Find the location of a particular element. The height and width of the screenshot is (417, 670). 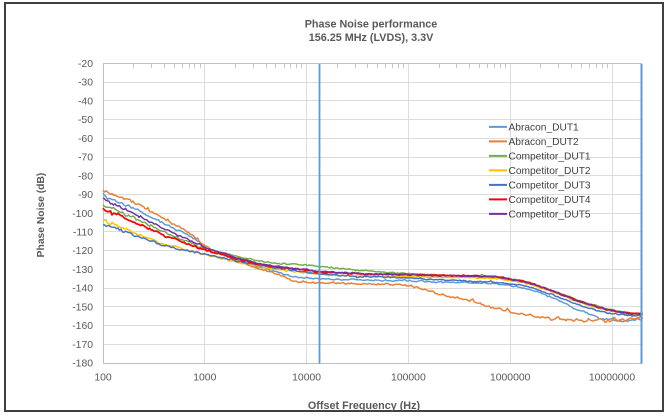

svg-text: 100000 is located at coordinates (408, 378).